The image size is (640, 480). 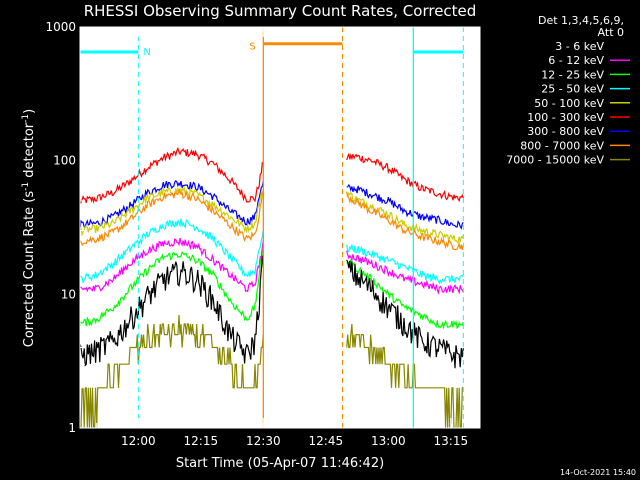 What do you see at coordinates (598, 472) in the screenshot?
I see `footer-timestamp: 14-Oct-2021 15:40` at bounding box center [598, 472].